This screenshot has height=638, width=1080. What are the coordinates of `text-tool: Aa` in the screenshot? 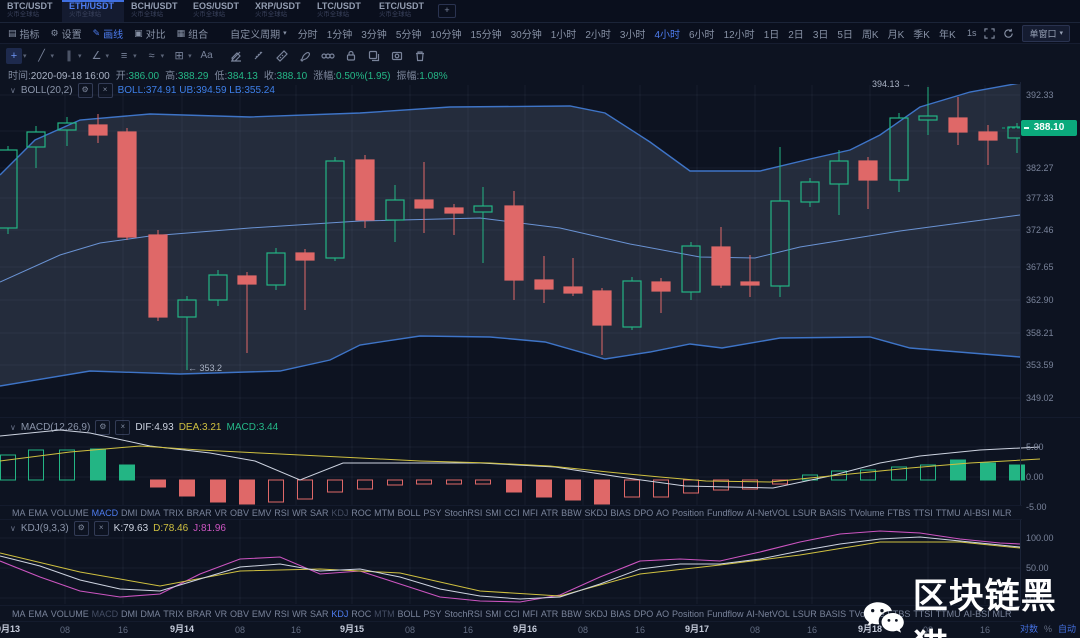 It's located at (207, 56).